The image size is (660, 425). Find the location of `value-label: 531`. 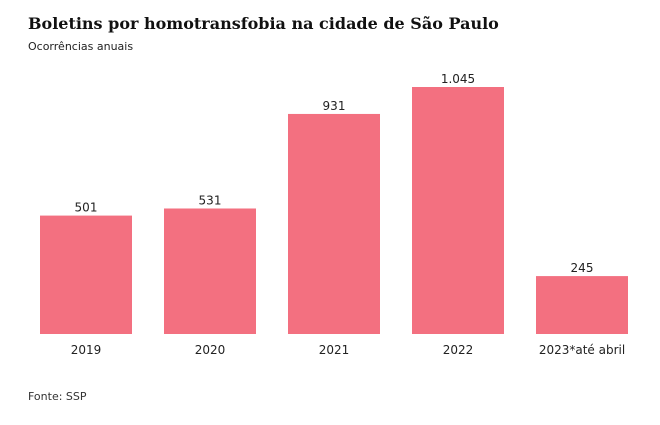

value-label: 531 is located at coordinates (210, 200).